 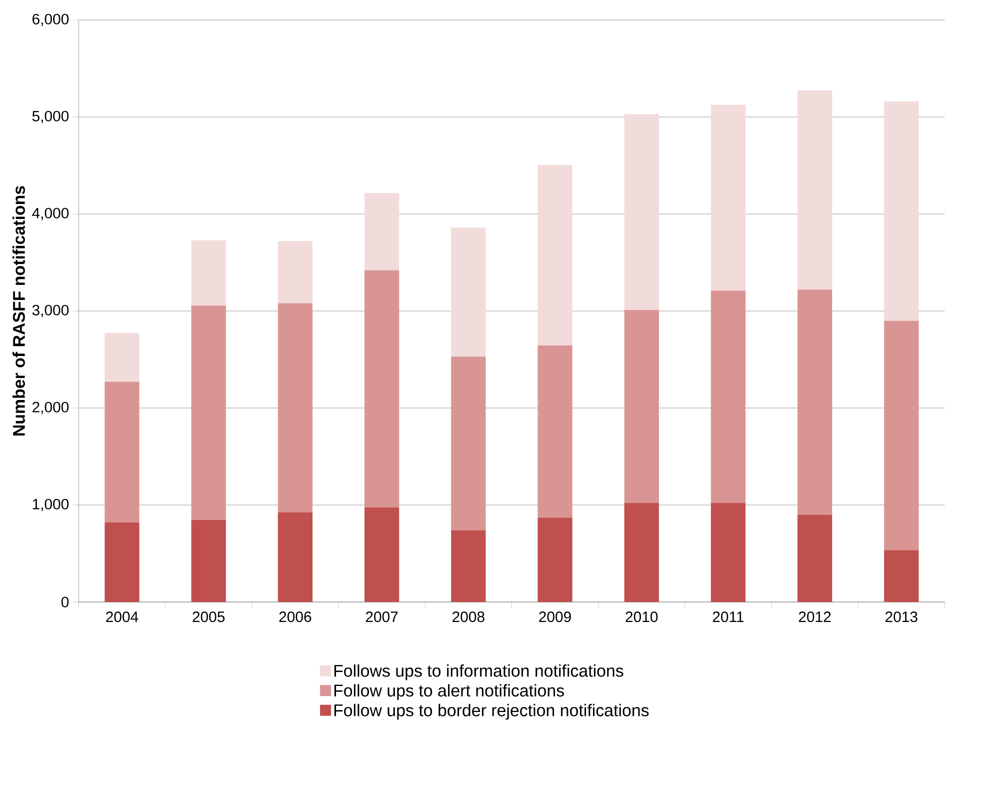 What do you see at coordinates (468, 617) in the screenshot?
I see `x-tick-label: 2008` at bounding box center [468, 617].